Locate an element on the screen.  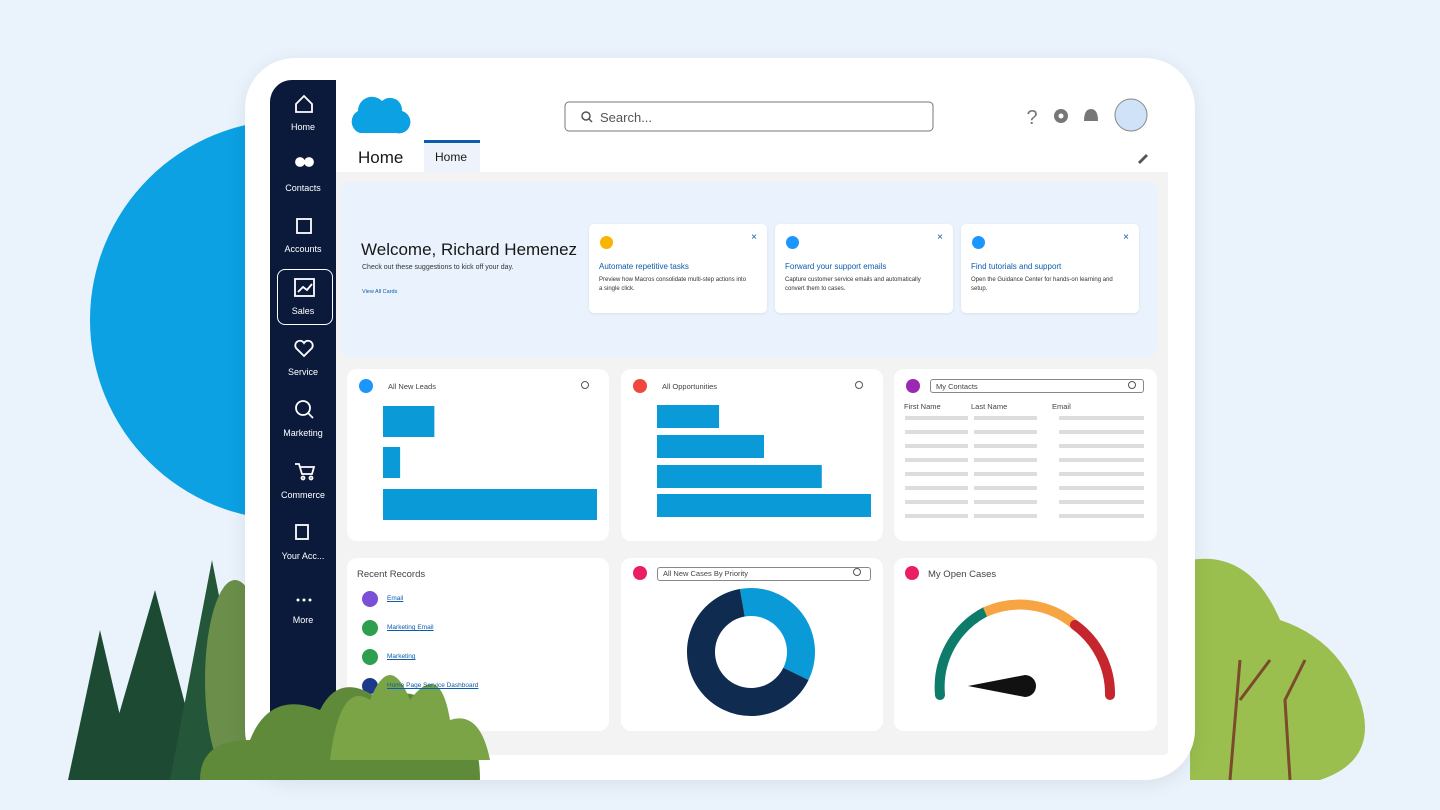
column-header: Last Name is located at coordinates (989, 406).